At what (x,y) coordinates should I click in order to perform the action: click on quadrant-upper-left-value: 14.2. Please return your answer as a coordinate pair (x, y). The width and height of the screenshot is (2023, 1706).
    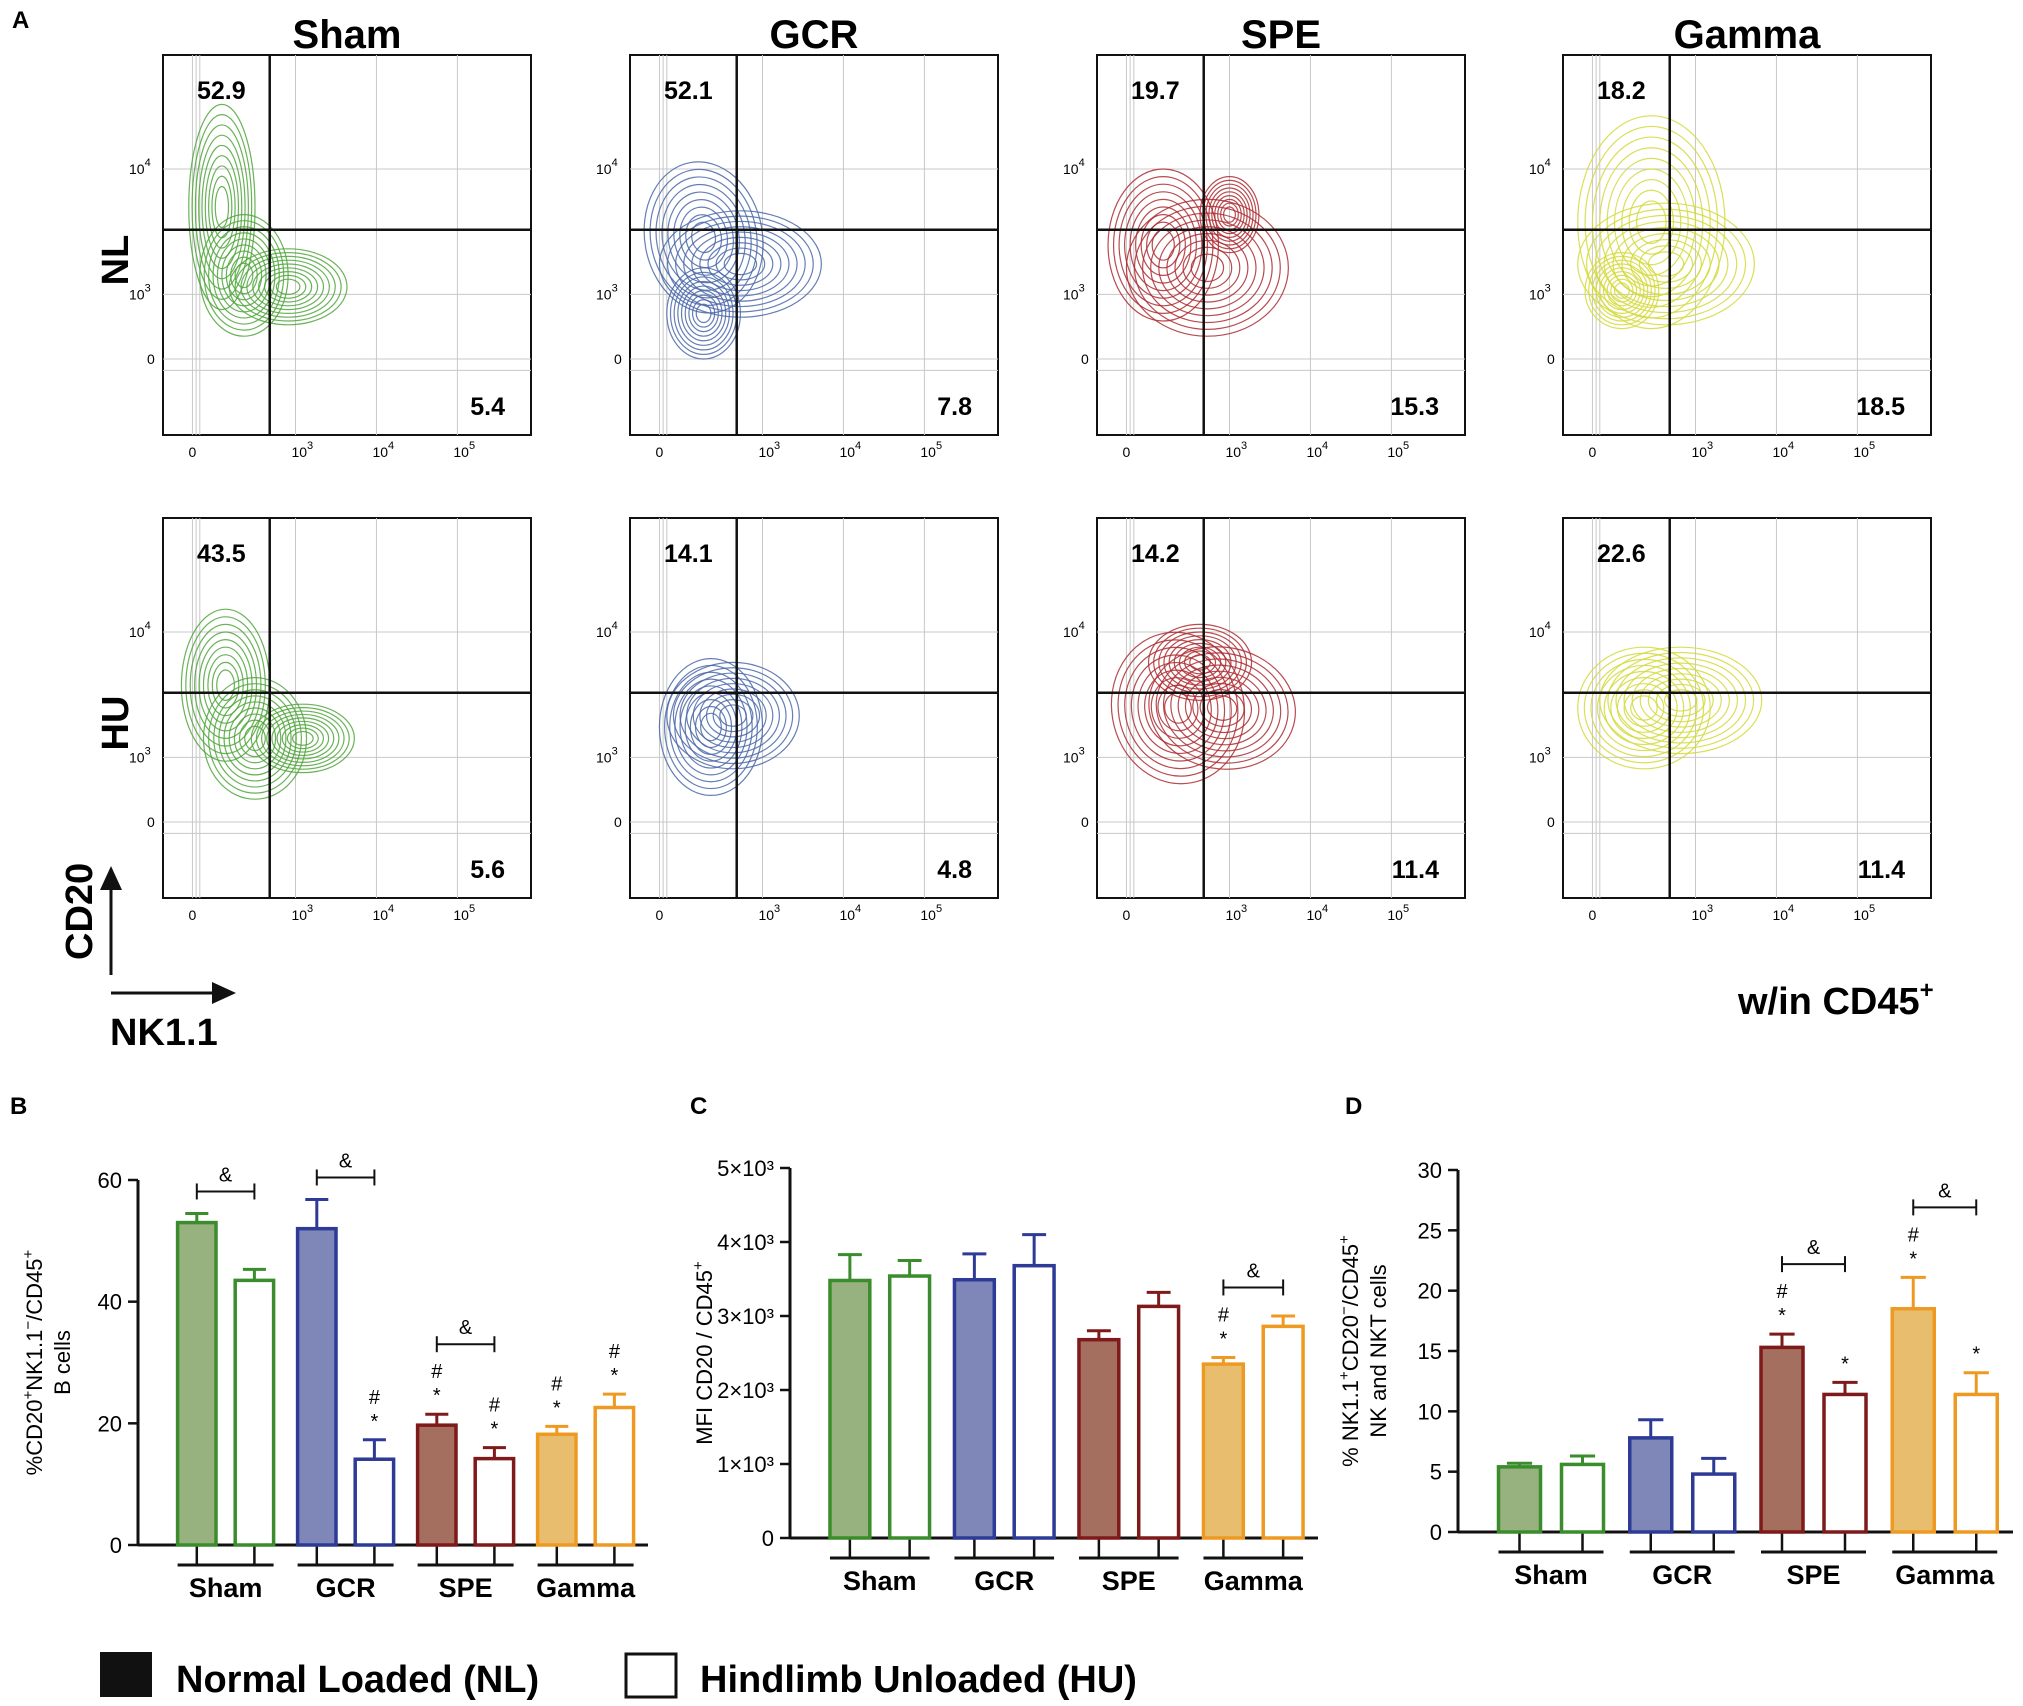
    Looking at the image, I should click on (1155, 554).